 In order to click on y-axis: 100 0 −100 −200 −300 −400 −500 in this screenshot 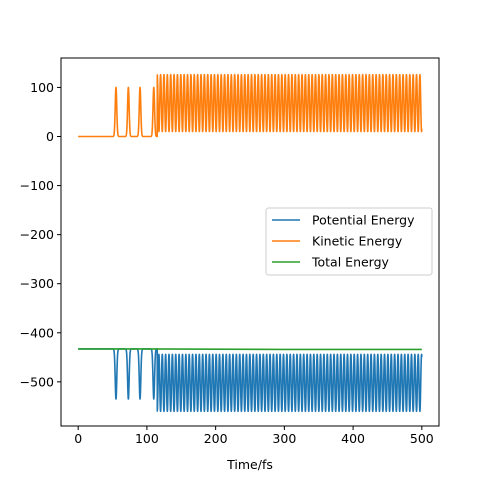, I will do `click(40, 234)`.